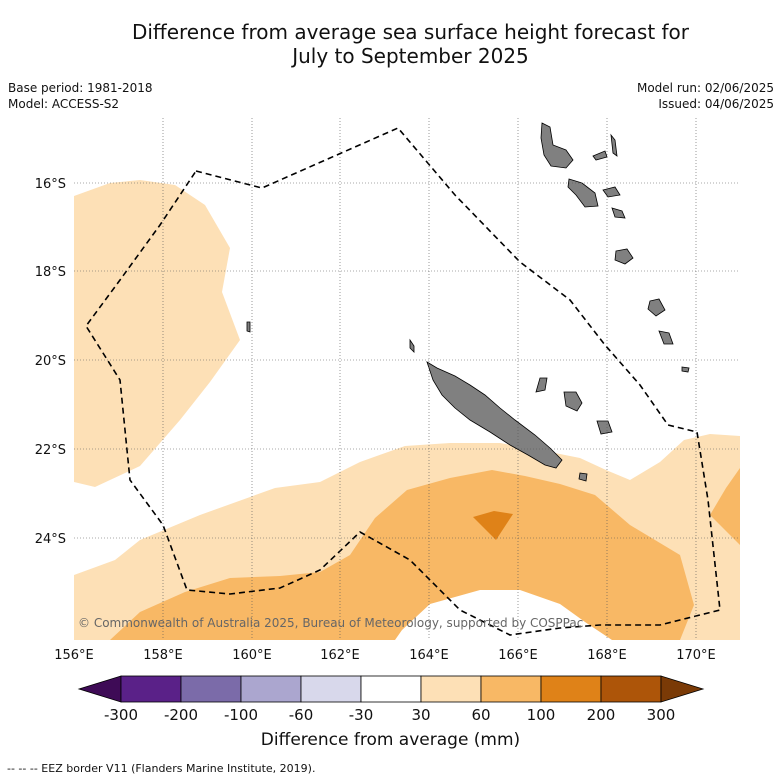 Image resolution: width=781 pixels, height=781 pixels. What do you see at coordinates (64, 104) in the screenshot?
I see `model-label: Model: ACCESS-S2` at bounding box center [64, 104].